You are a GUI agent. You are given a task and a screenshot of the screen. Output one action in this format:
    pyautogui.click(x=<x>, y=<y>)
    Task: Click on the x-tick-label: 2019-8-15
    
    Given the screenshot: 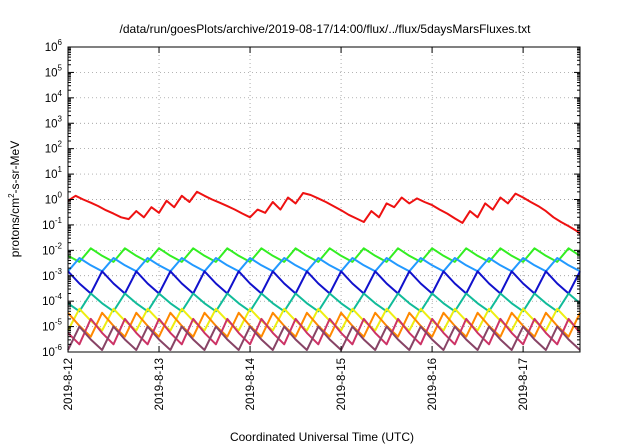 What is the action you would take?
    pyautogui.click(x=342, y=384)
    